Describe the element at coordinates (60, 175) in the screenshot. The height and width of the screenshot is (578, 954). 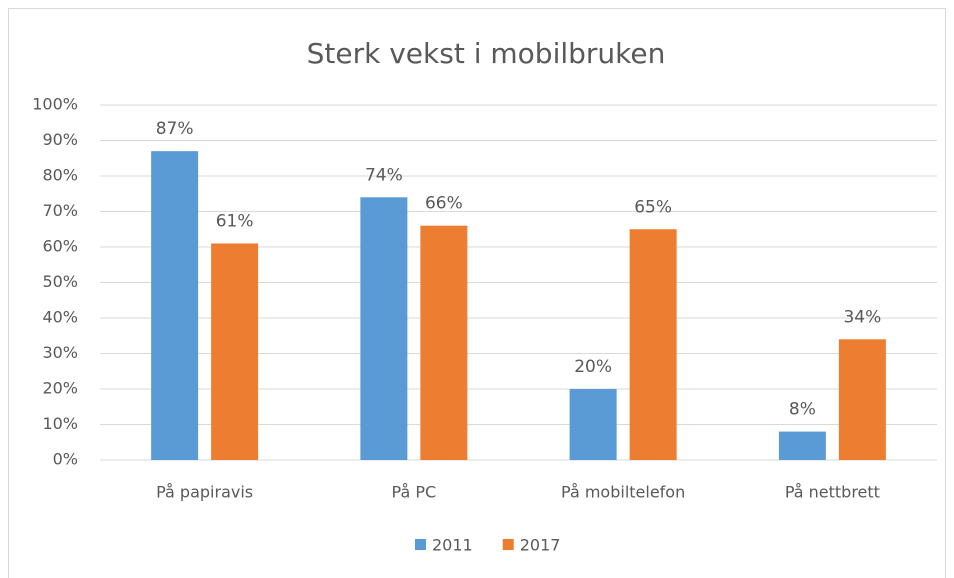
I see `y-tick-label: 80%` at that location.